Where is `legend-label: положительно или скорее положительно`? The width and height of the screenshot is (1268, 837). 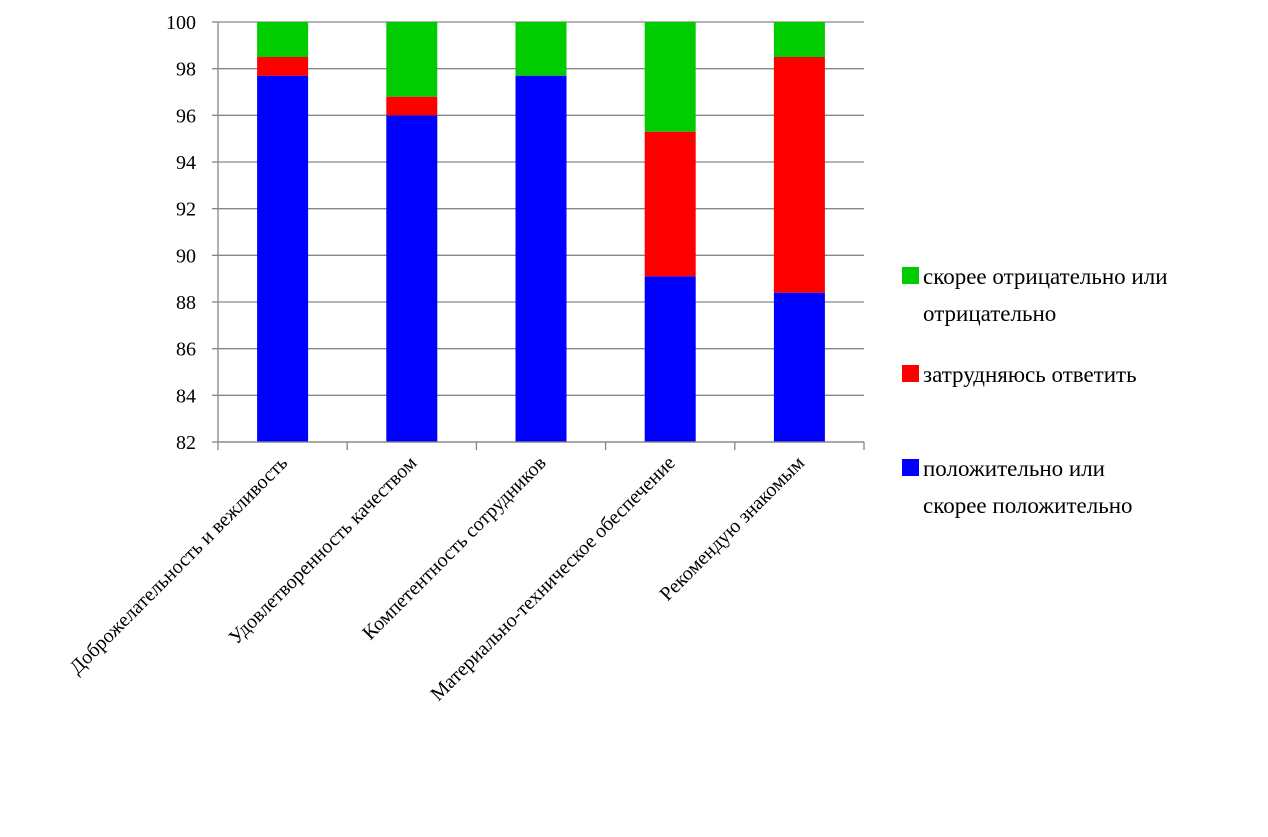
legend-label: положительно или скорее положительно is located at coordinates (1028, 487).